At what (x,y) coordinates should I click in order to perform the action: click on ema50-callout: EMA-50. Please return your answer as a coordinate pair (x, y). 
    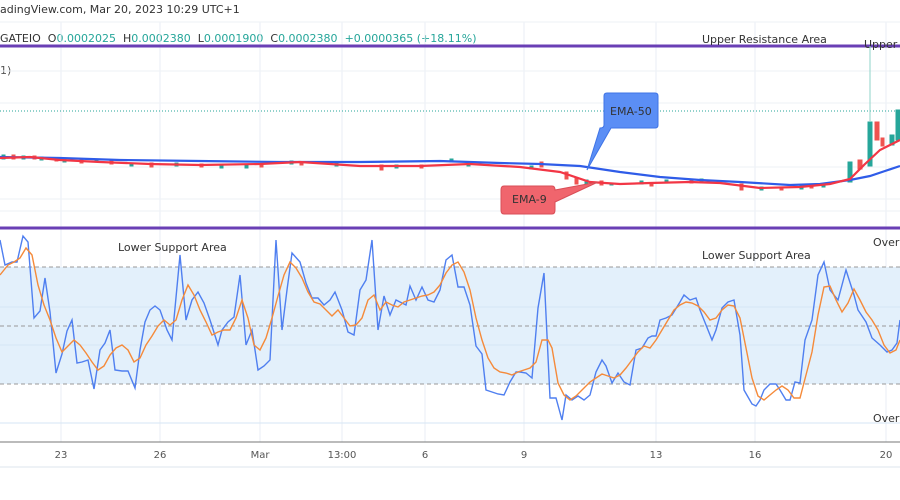
    Looking at the image, I should click on (622, 131).